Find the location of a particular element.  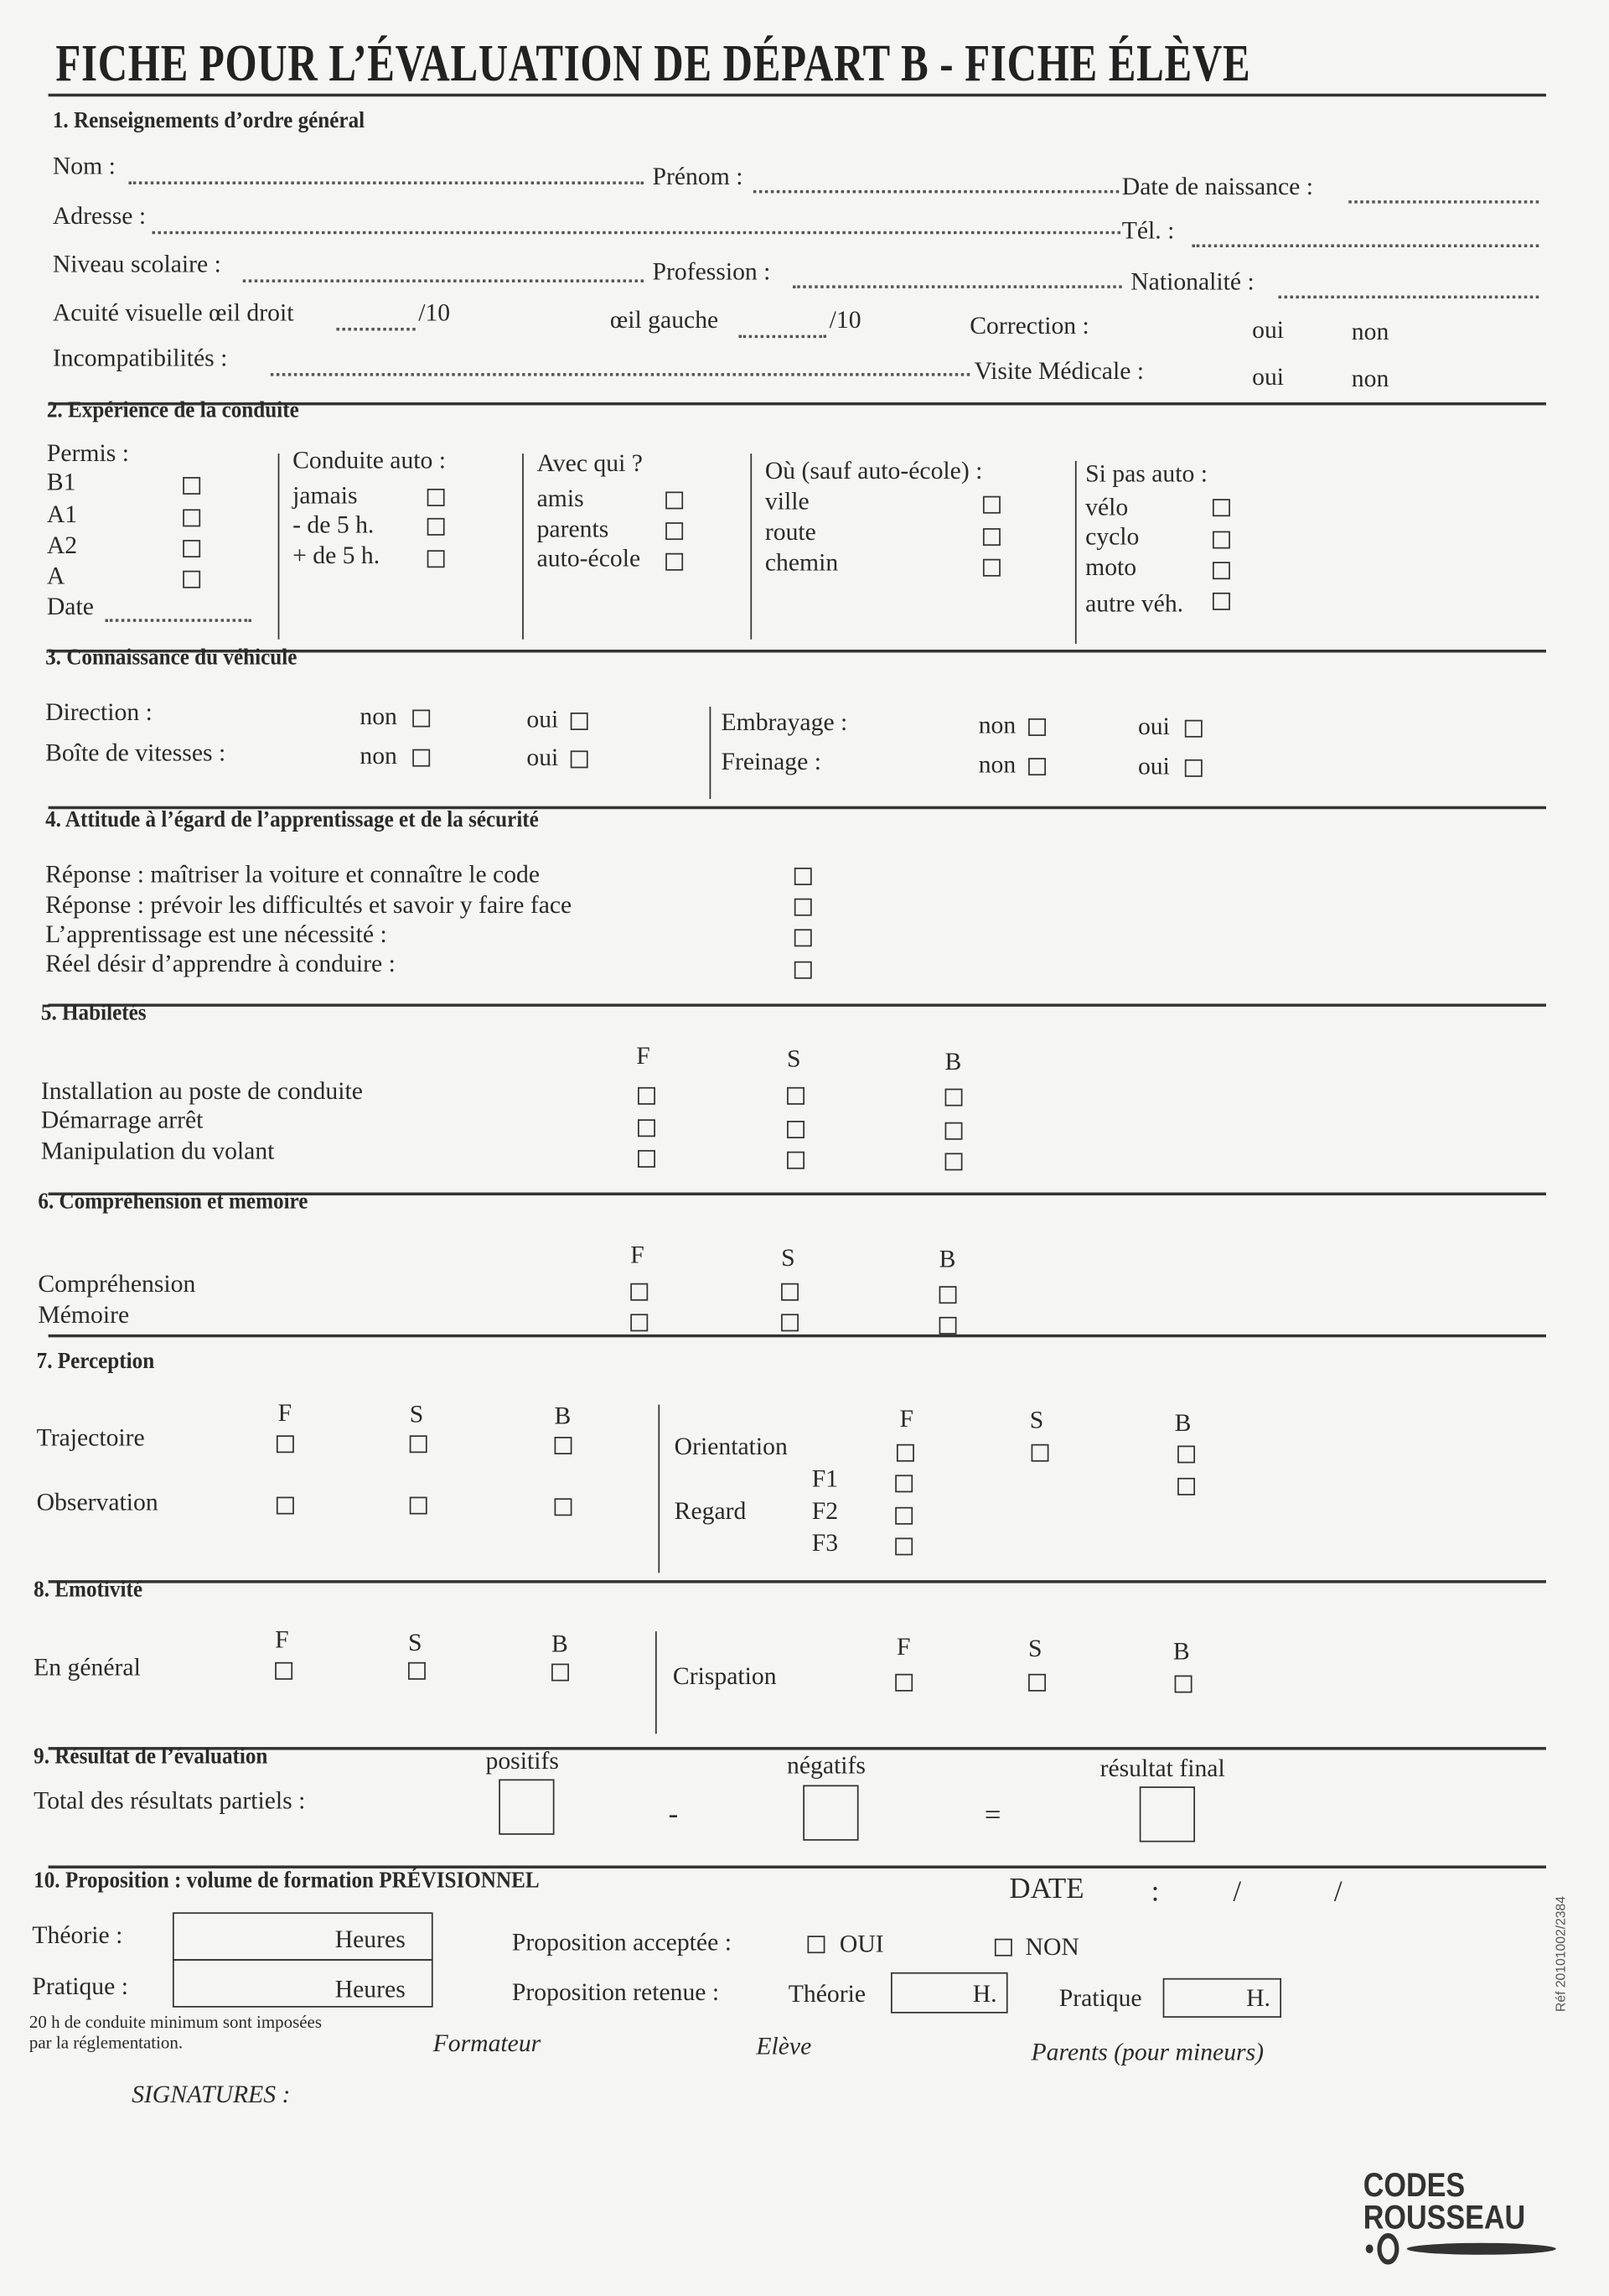

col-f: F is located at coordinates (637, 1255).